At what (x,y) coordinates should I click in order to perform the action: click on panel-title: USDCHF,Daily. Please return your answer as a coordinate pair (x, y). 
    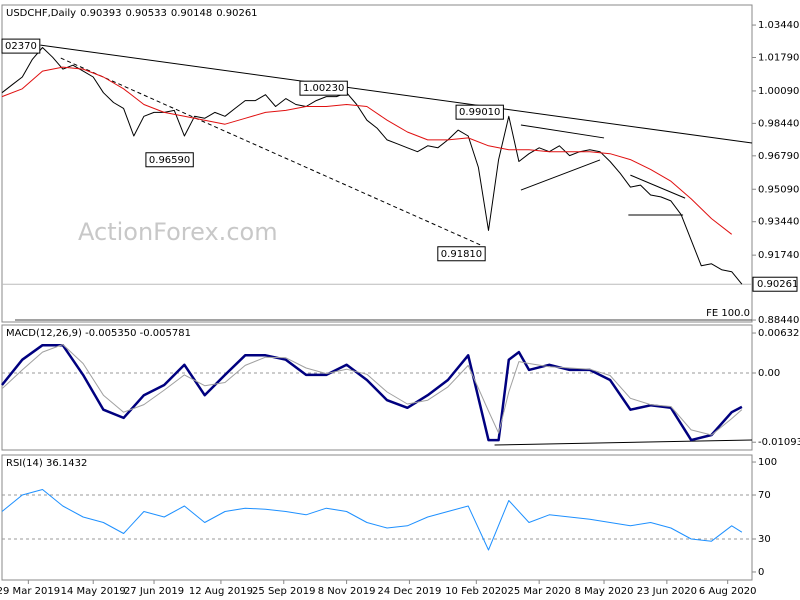
    Looking at the image, I should click on (41, 13).